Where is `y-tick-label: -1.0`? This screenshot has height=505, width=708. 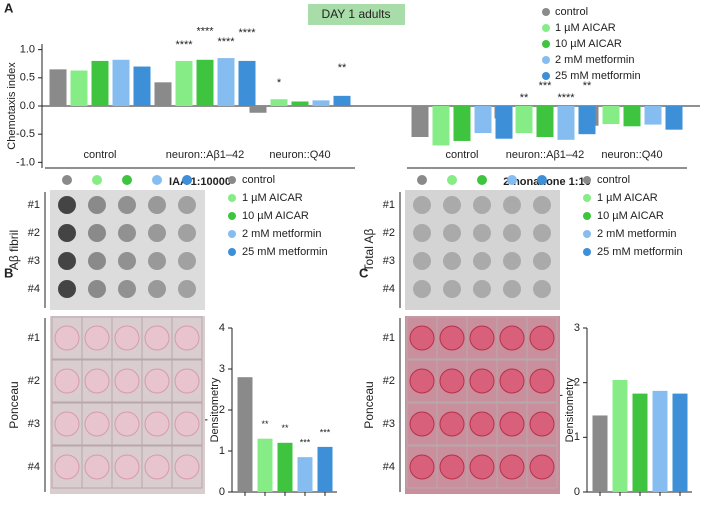 y-tick-label: -1.0 is located at coordinates (25, 162).